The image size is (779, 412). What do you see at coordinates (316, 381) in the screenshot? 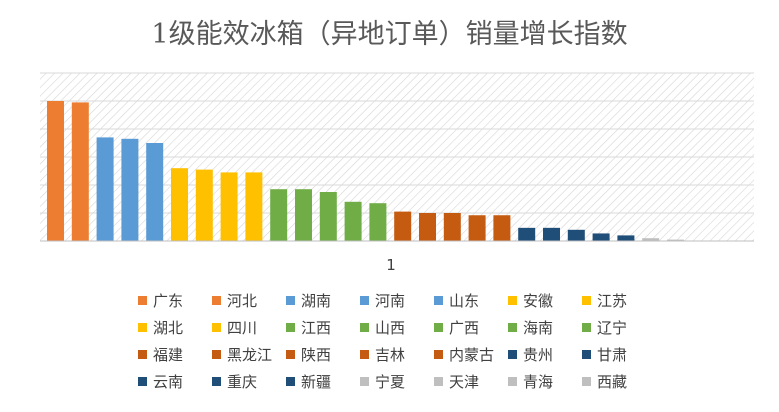
I see `legend-label: 新疆` at bounding box center [316, 381].